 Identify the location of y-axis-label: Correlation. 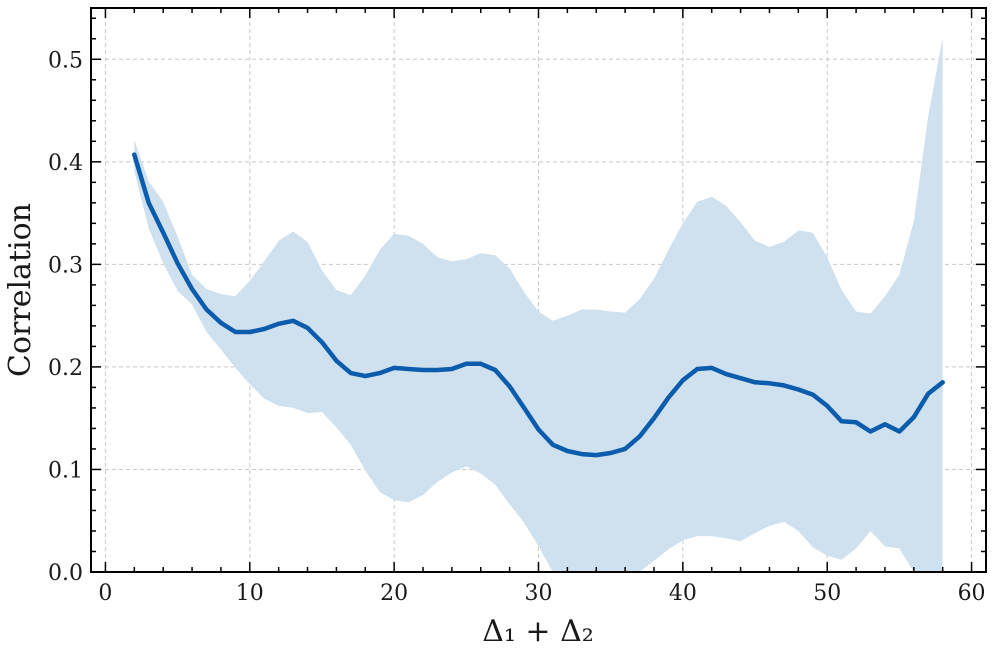
(20, 290).